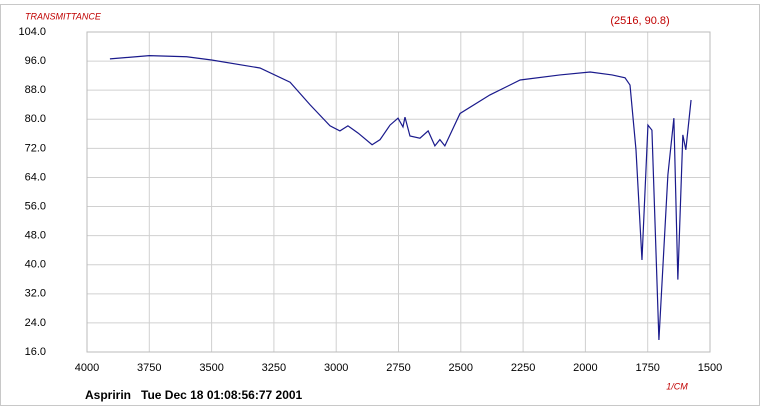 This screenshot has width=763, height=409. What do you see at coordinates (35, 119) in the screenshot?
I see `y-tick-label: 80.0` at bounding box center [35, 119].